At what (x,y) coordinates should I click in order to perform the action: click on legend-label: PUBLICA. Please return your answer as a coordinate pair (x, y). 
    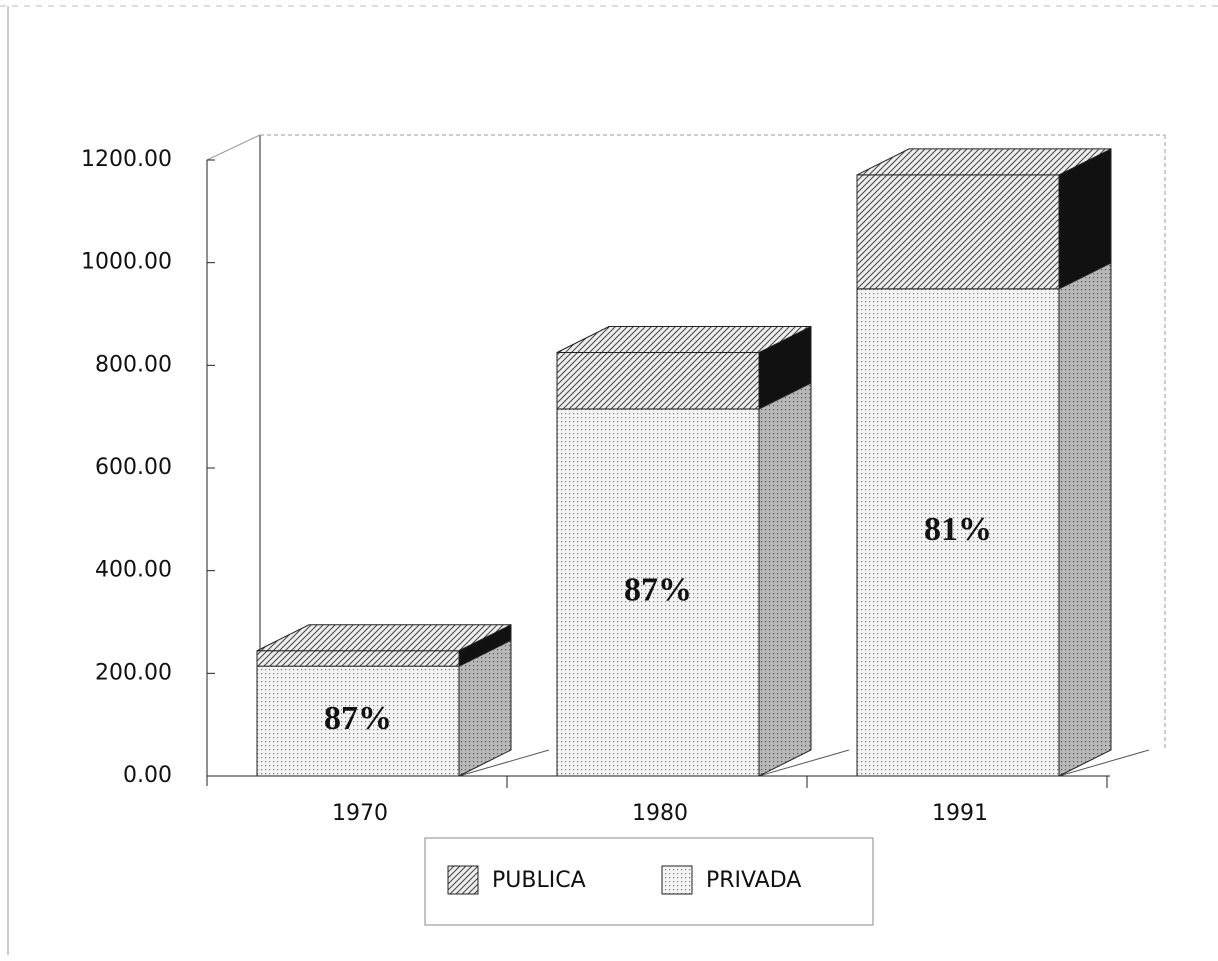
    Looking at the image, I should click on (539, 880).